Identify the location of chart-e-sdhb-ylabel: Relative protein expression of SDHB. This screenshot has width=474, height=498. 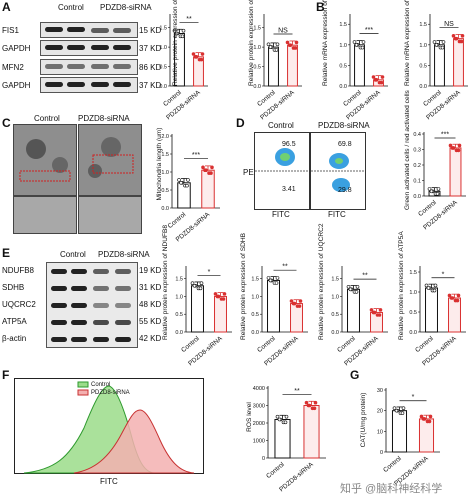
(243, 286).